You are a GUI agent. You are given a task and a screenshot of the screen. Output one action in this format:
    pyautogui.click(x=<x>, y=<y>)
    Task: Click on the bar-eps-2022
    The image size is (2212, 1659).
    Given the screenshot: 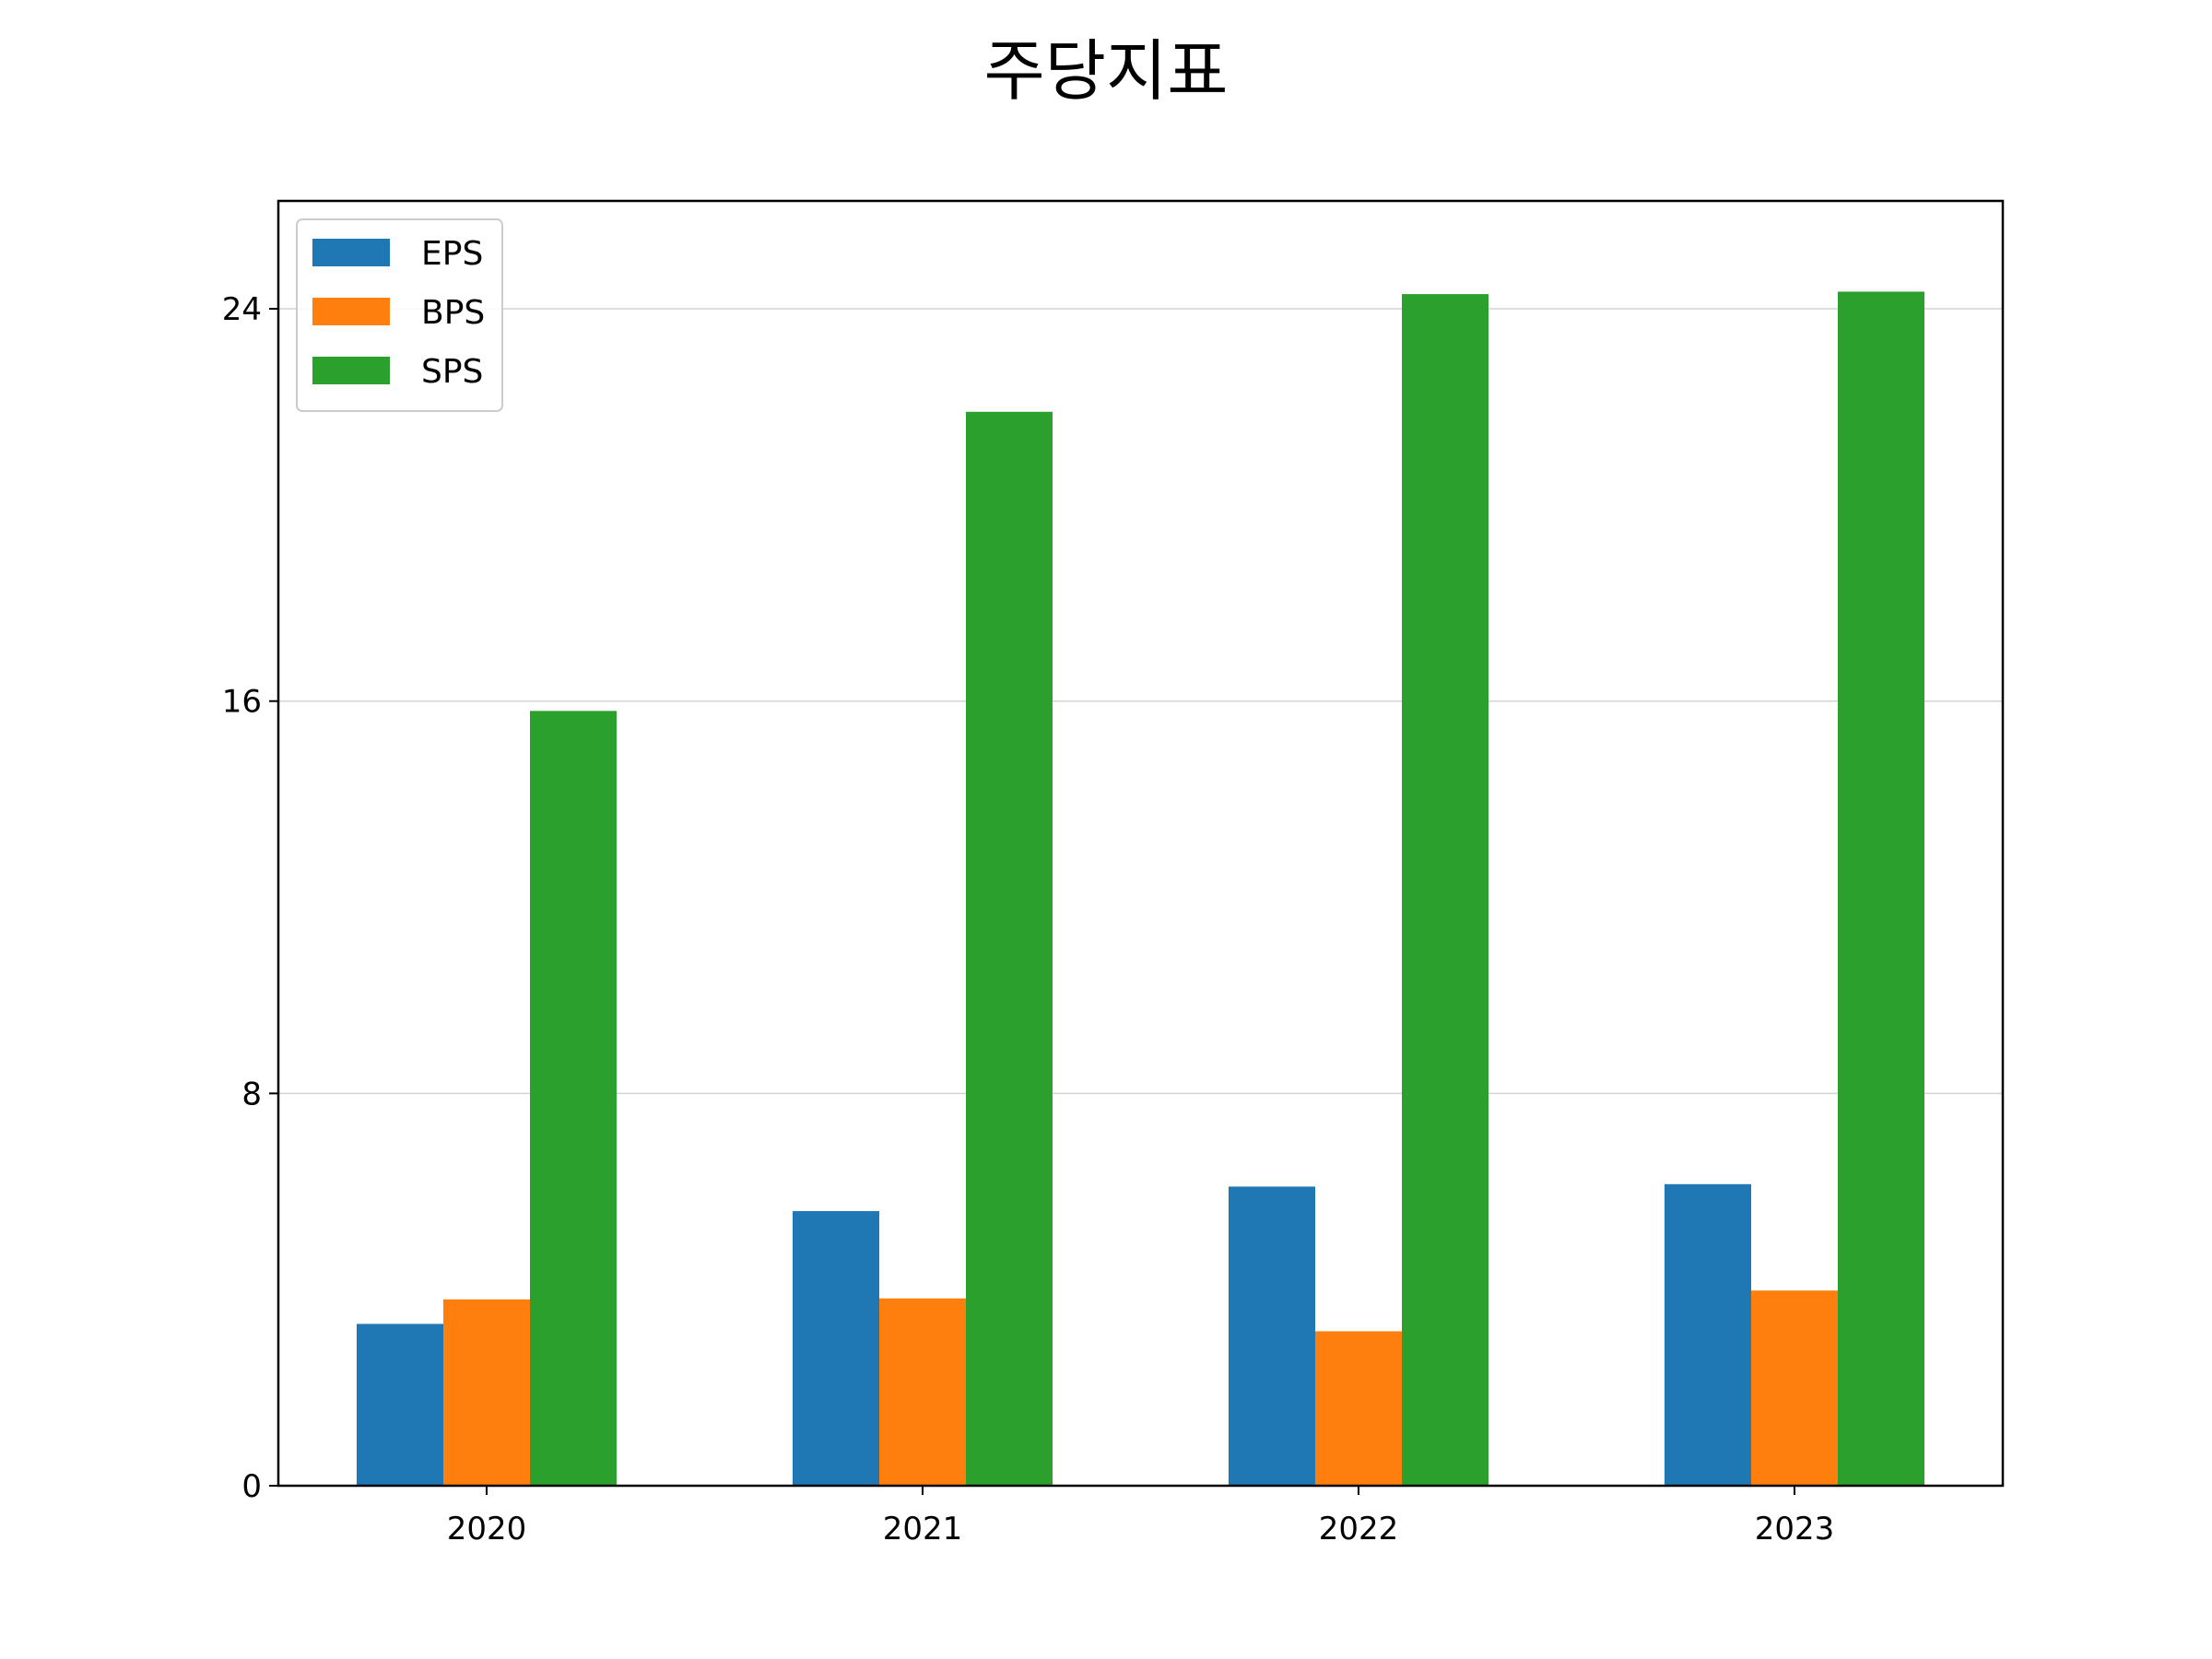 What is the action you would take?
    pyautogui.click(x=1272, y=1336)
    